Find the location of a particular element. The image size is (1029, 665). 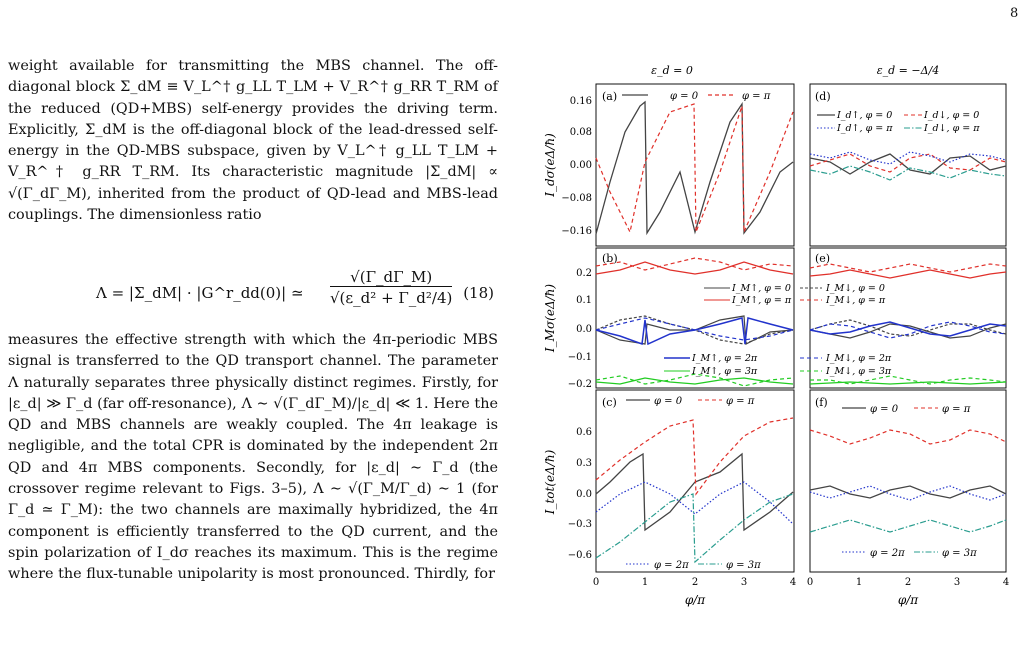

ytick-a-1: 0.08 is located at coordinates (581, 132).